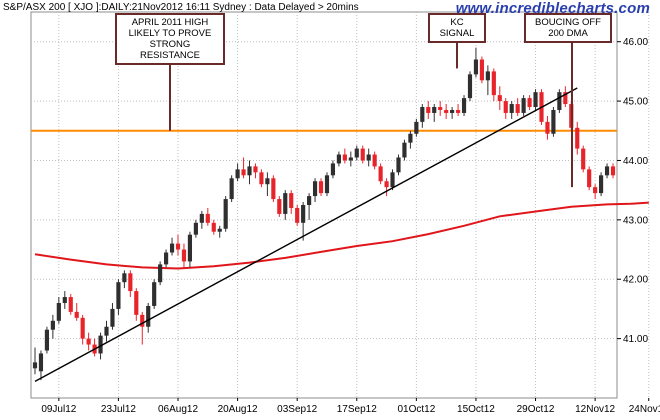  What do you see at coordinates (595, 409) in the screenshot?
I see `x-tick-label: 12Nov12` at bounding box center [595, 409].